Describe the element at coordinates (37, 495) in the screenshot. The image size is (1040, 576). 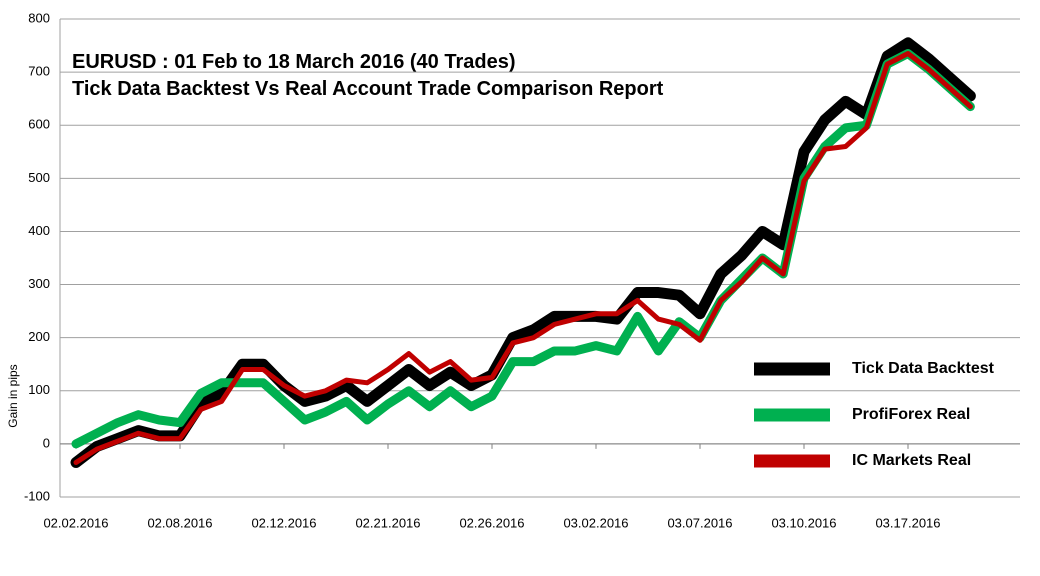
I see `y-tick-label: -100` at that location.